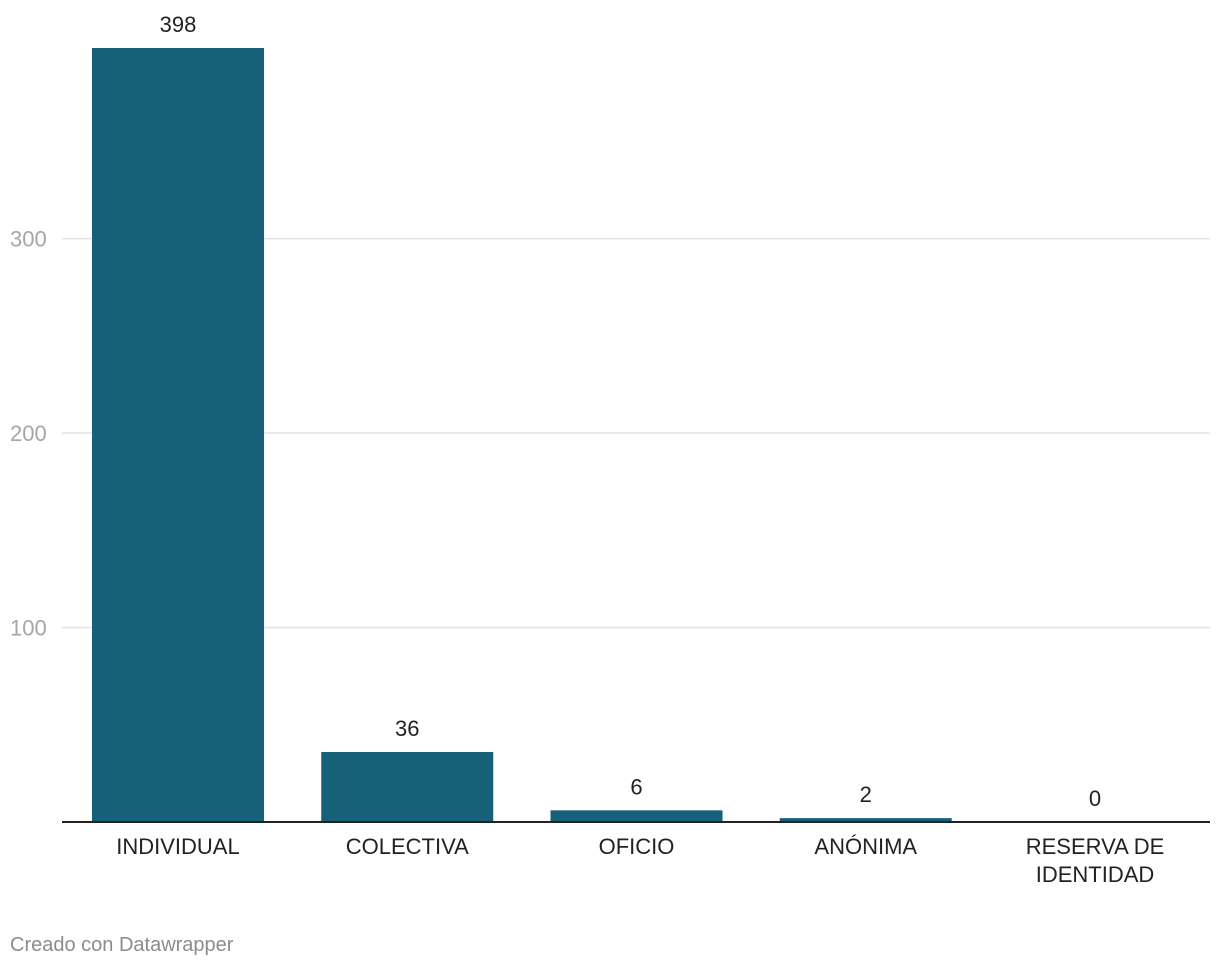  Describe the element at coordinates (178, 24) in the screenshot. I see `value-label-individual: 398` at that location.